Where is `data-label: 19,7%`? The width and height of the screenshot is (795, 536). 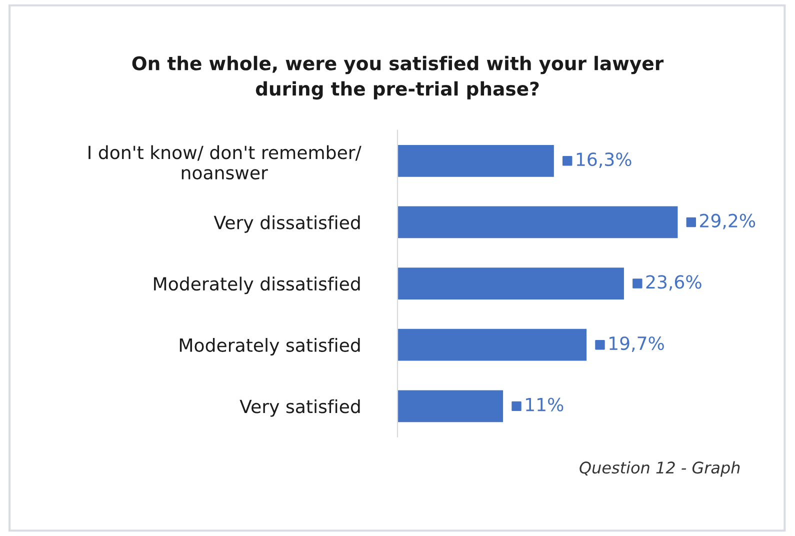
data-label: 19,7% is located at coordinates (637, 344).